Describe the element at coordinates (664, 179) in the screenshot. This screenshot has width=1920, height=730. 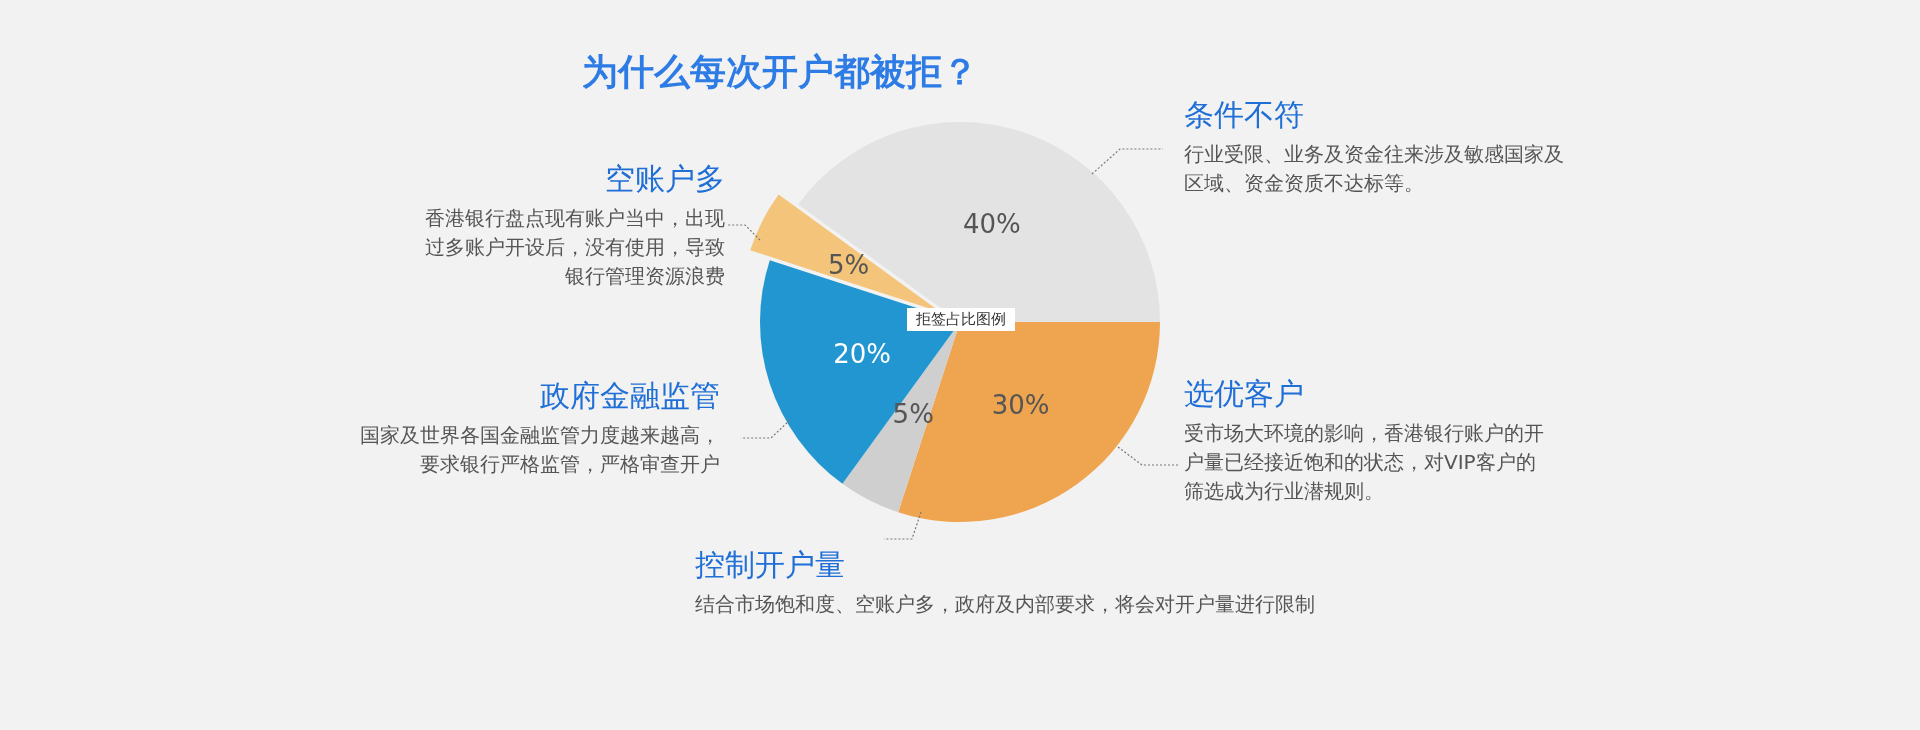
I see `slice-label: 空账户多` at that location.